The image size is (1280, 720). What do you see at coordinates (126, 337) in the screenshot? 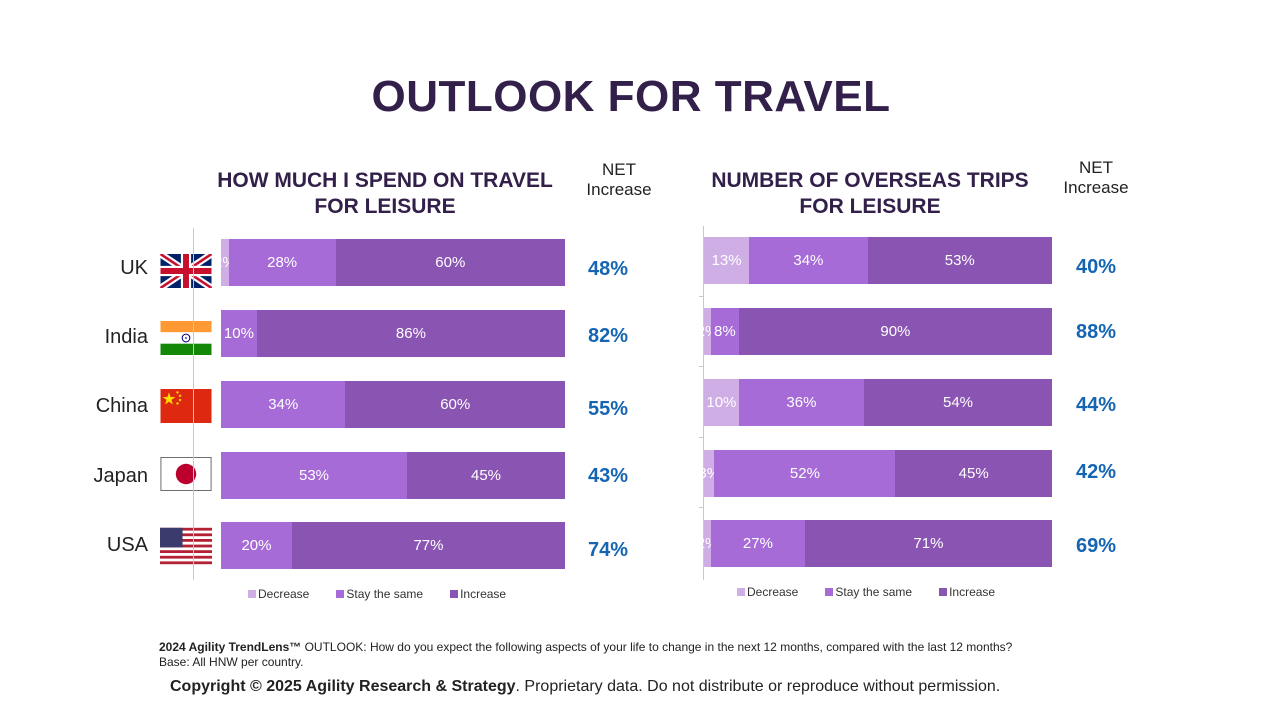
I see `country-label-india: India` at bounding box center [126, 337].